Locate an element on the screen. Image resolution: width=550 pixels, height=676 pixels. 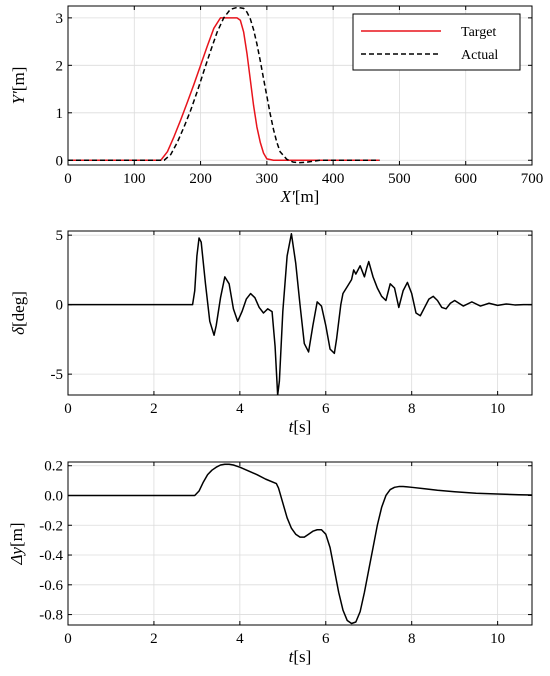
x-tick-label: 100 is located at coordinates (134, 179).